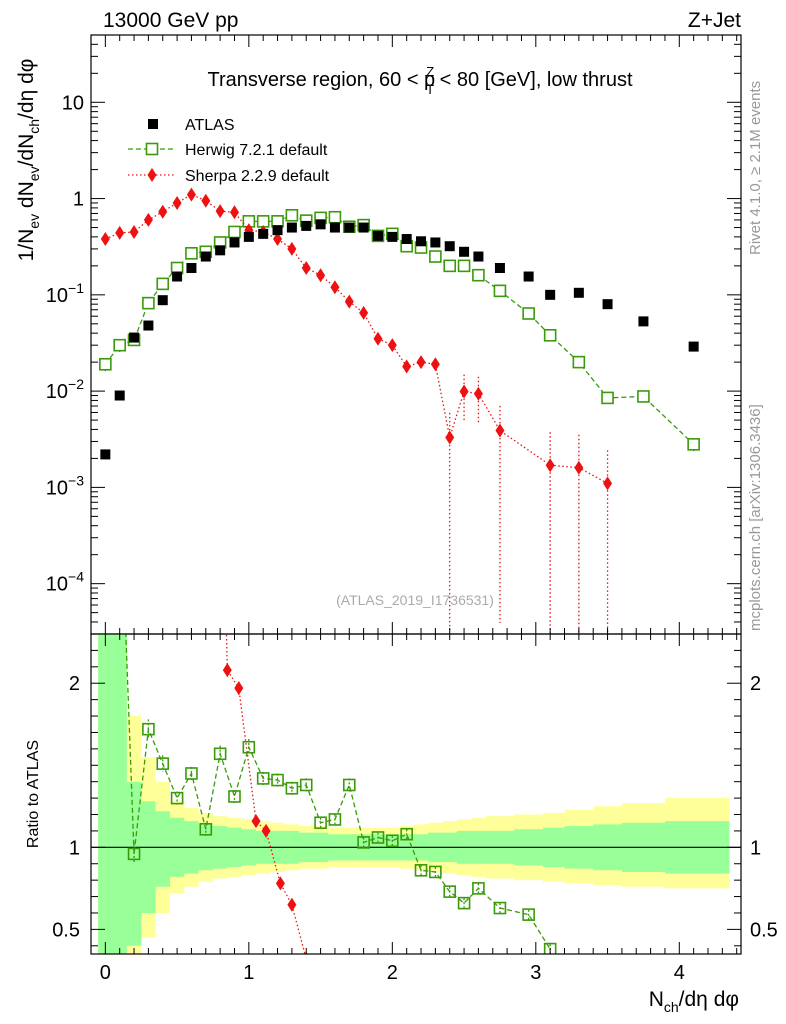 The height and width of the screenshot is (1024, 786). Describe the element at coordinates (65, 389) in the screenshot. I see `main-y-tick-label: 10⁻²` at that location.